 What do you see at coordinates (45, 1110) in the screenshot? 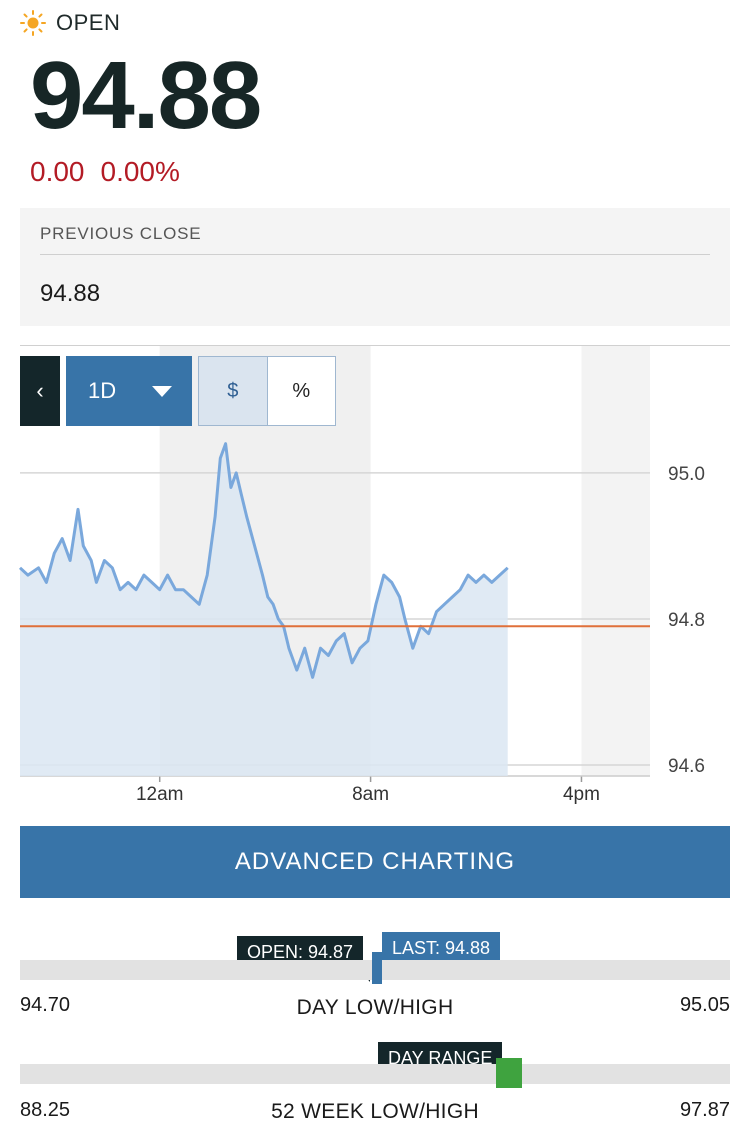
I see `week52-low: 88.25` at bounding box center [45, 1110].